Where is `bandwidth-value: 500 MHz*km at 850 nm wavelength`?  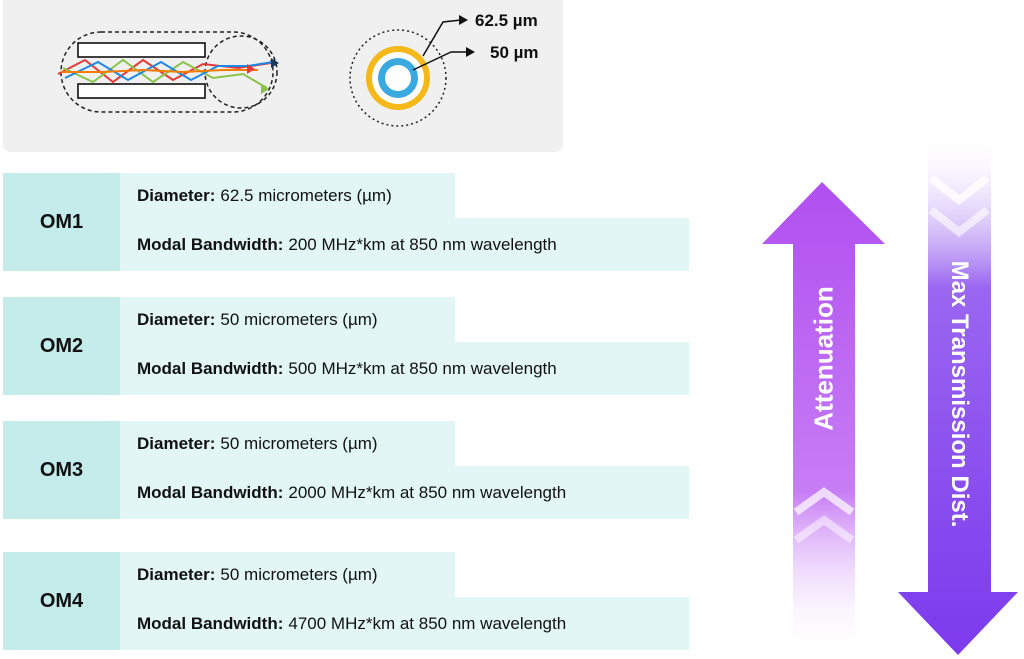
bandwidth-value: 500 MHz*km at 850 nm wavelength is located at coordinates (422, 368).